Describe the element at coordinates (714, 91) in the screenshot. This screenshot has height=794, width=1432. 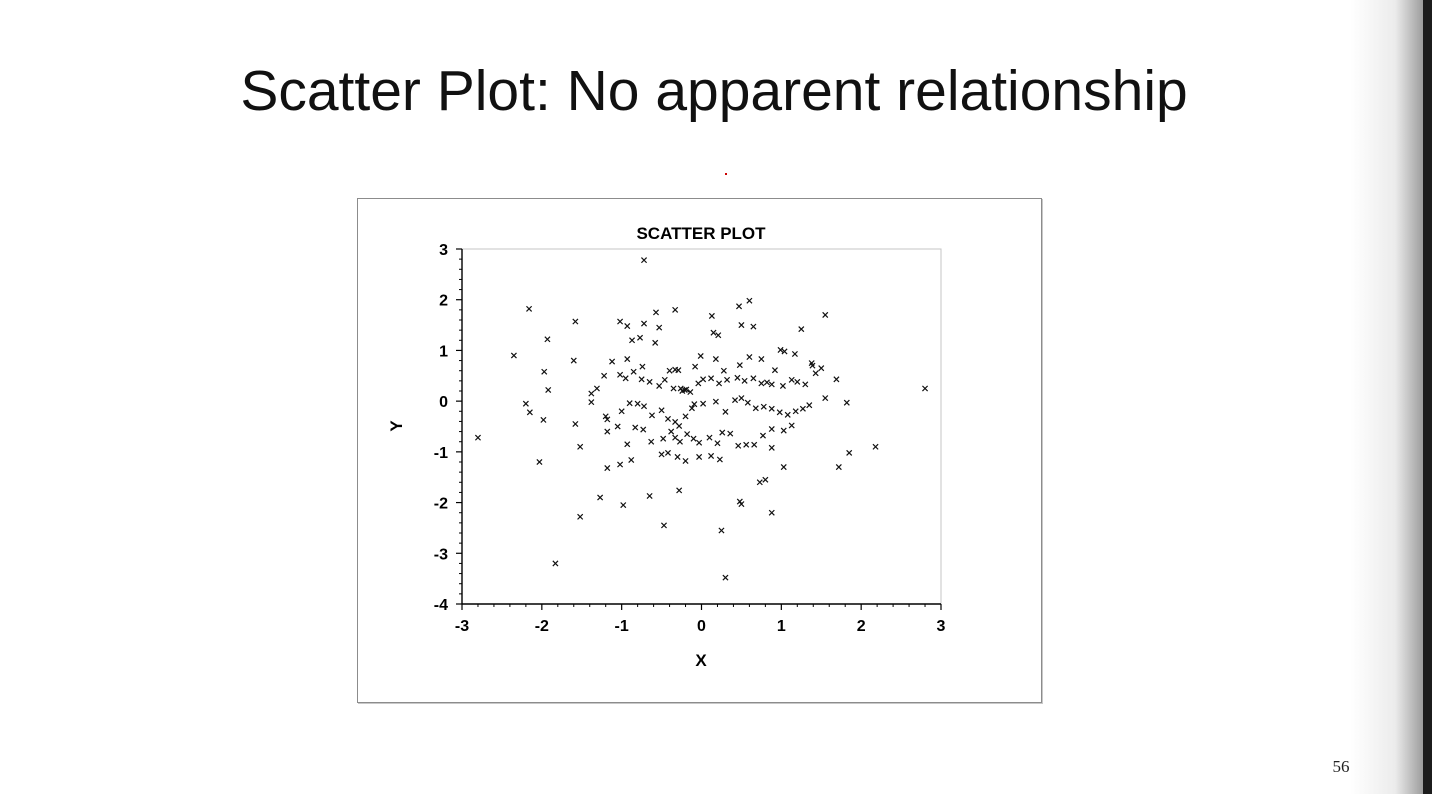
I see `slide-title: Scatter Plot: No apparent relationship` at that location.